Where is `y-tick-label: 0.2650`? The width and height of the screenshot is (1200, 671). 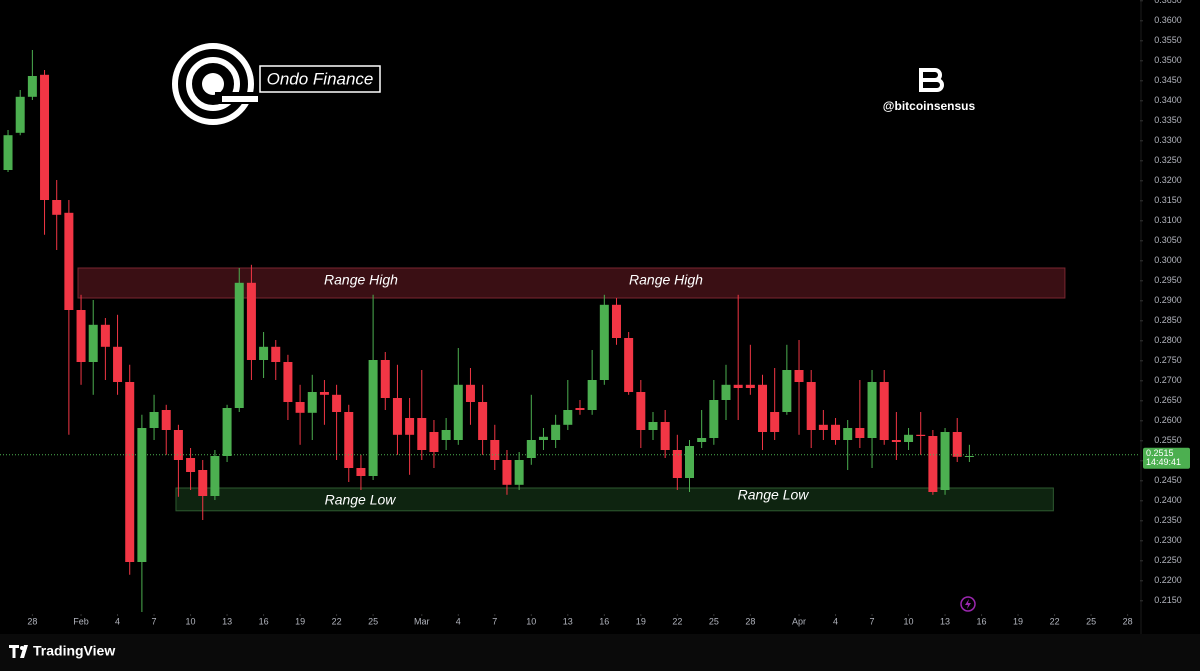 y-tick-label: 0.2650 is located at coordinates (1168, 400).